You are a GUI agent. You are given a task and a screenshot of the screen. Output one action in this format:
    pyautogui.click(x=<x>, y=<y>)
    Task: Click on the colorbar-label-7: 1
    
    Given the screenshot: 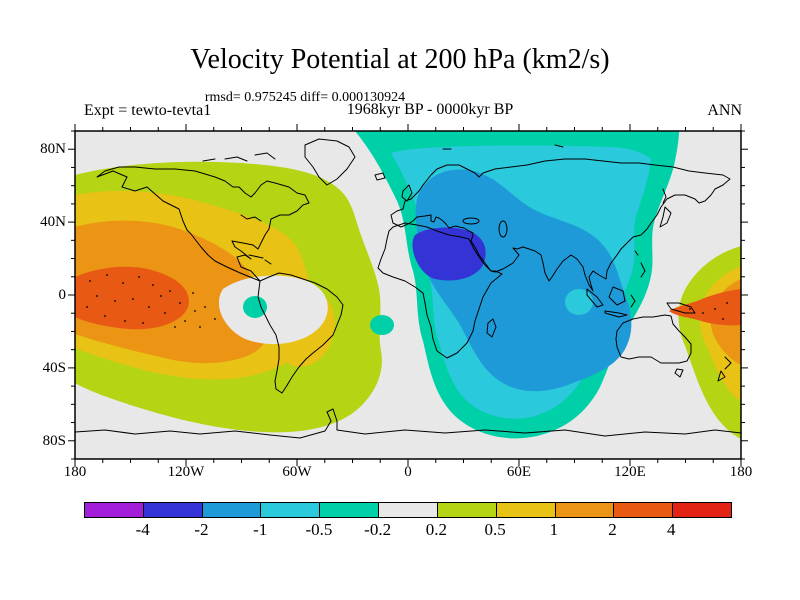 What is the action you would take?
    pyautogui.click(x=554, y=529)
    